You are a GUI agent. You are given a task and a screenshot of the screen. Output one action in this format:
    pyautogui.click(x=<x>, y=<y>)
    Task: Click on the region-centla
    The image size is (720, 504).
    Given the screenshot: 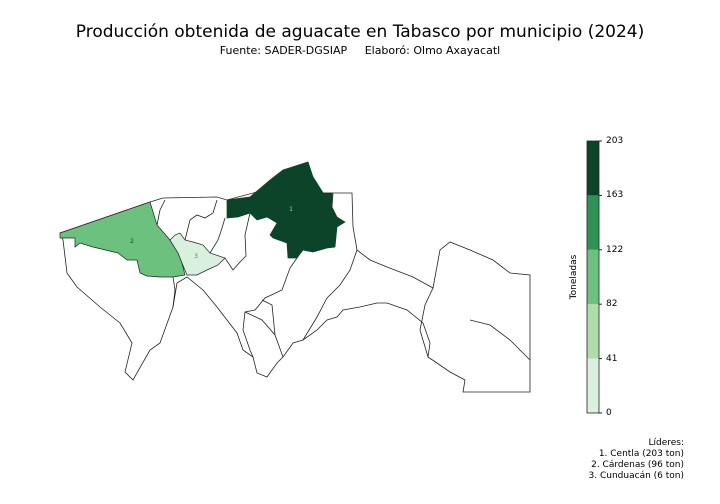 What is the action you would take?
    pyautogui.click(x=286, y=210)
    